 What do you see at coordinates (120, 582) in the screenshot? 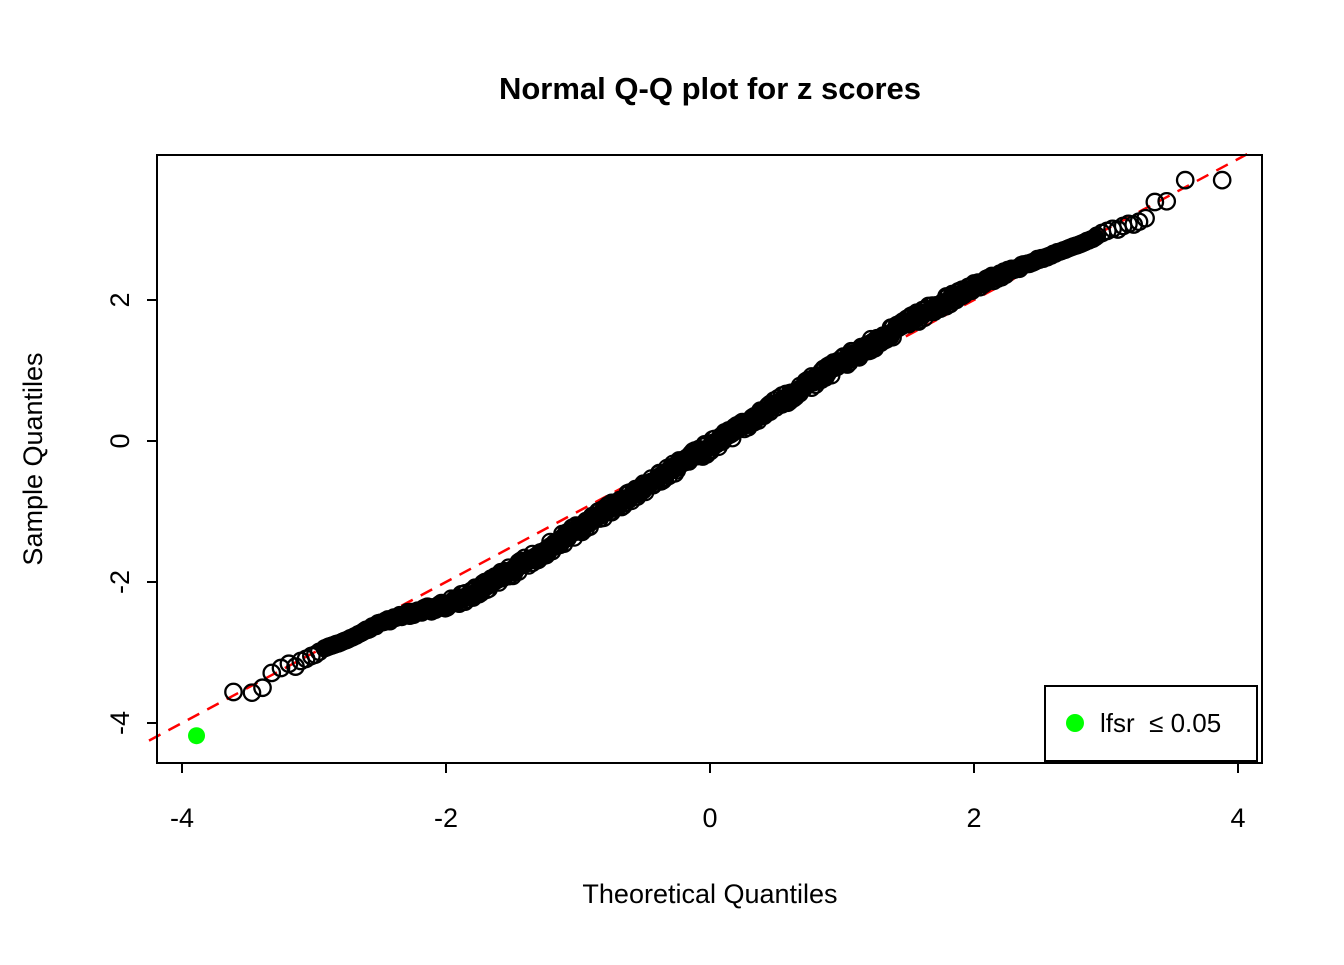
I see `y-tick-label: -2` at bounding box center [120, 582].